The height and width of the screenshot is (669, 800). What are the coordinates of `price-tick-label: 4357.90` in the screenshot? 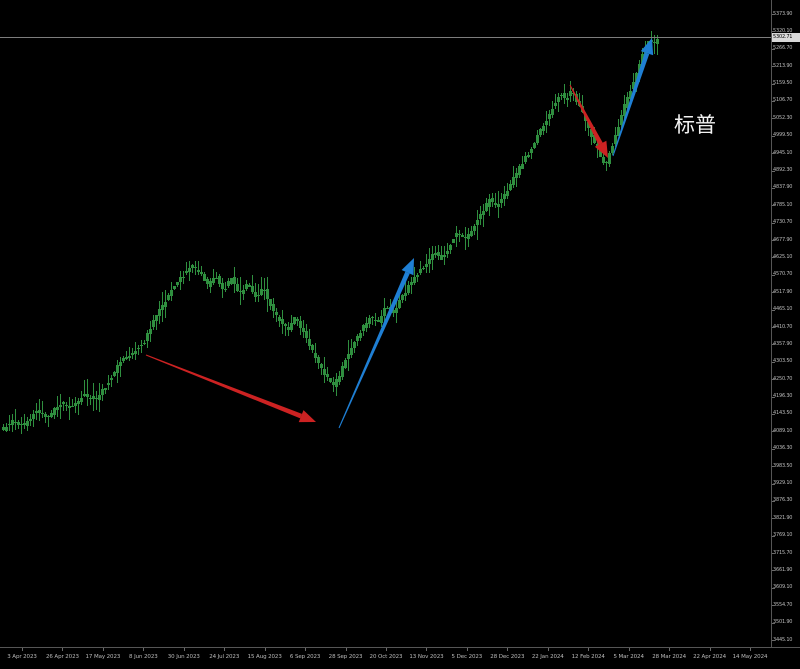 It's located at (783, 343).